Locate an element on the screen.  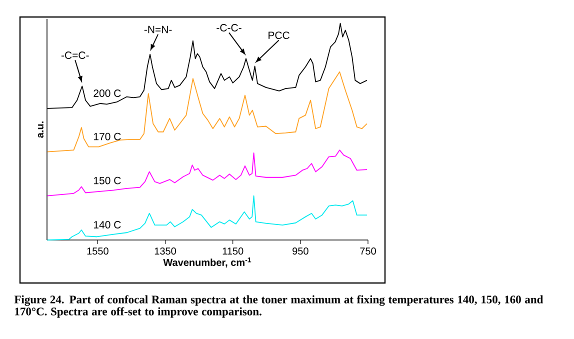
x-axis-title: Wavenumber, cm$^{-1}$ is located at coordinates (207, 262).